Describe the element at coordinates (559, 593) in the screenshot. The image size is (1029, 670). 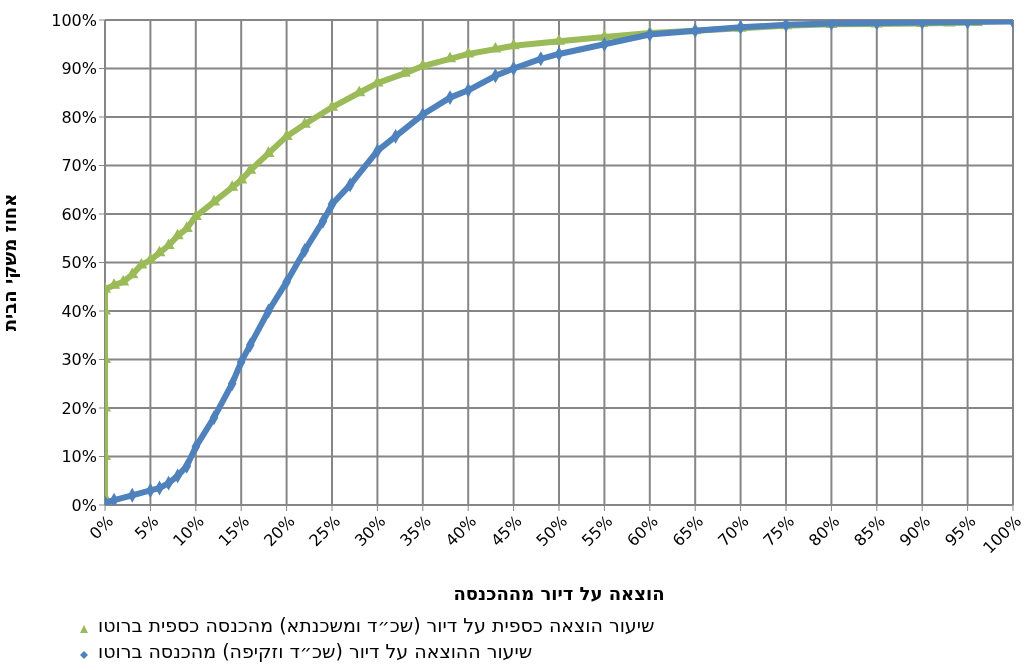
I see `x-axis-title: הוצאה על דיור מההכנסה` at that location.